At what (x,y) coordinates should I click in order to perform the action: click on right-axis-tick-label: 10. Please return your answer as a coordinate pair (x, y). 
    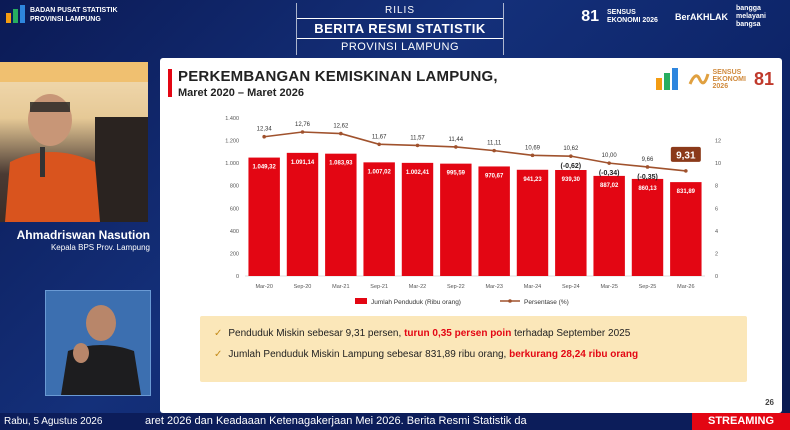
    Looking at the image, I should click on (718, 164).